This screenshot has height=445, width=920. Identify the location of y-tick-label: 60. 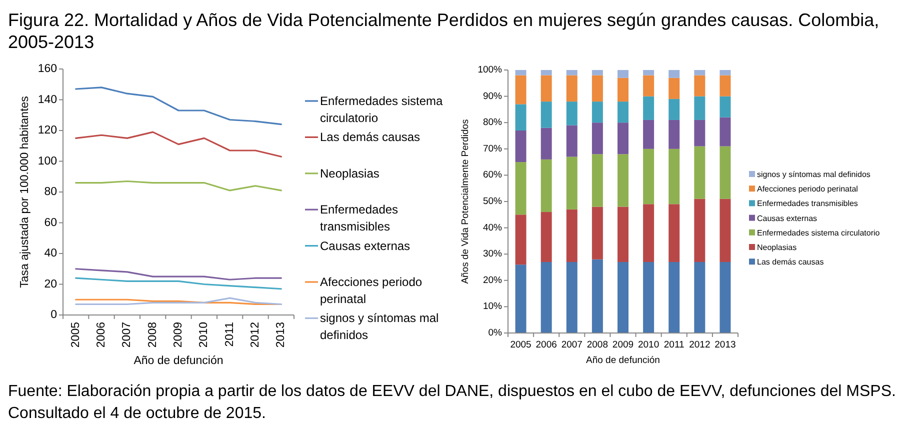
(50, 222).